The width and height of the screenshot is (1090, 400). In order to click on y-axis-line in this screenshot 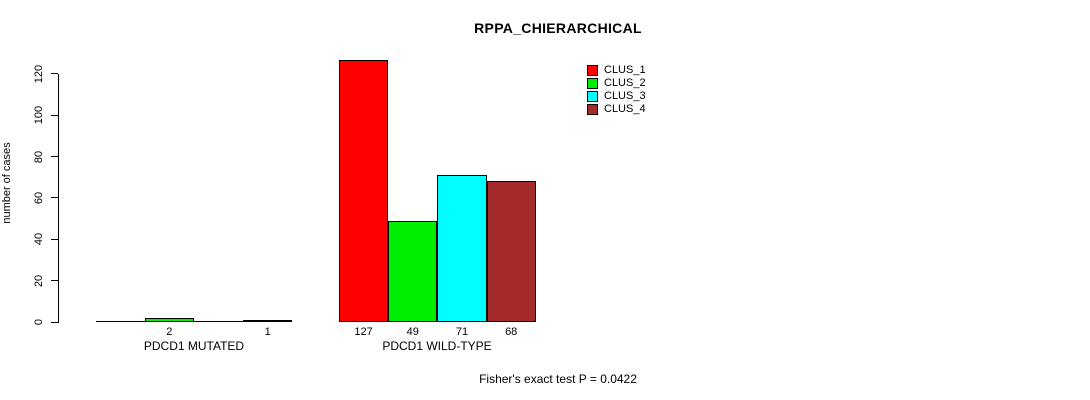, I will do `click(58, 198)`.